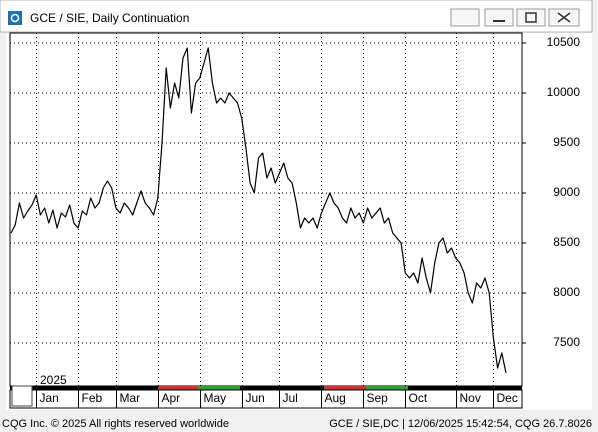  What do you see at coordinates (266, 388) in the screenshot?
I see `time-band` at bounding box center [266, 388].